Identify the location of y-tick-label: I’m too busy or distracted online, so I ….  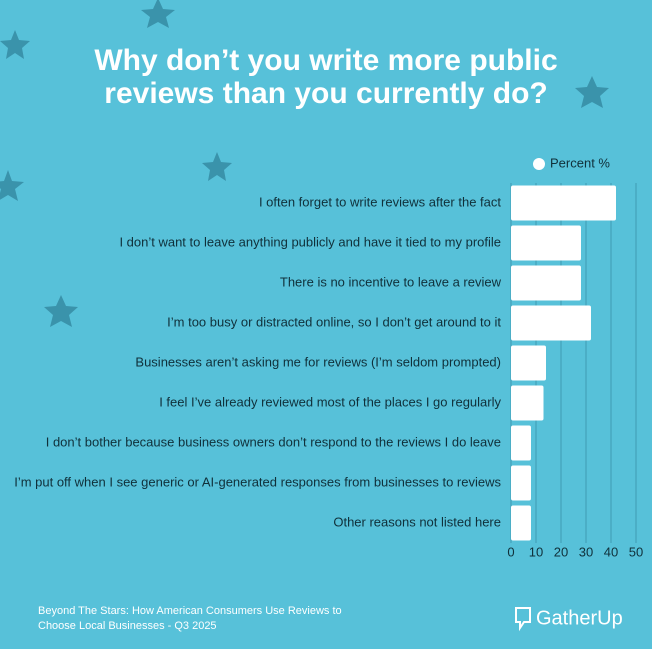
(334, 321).